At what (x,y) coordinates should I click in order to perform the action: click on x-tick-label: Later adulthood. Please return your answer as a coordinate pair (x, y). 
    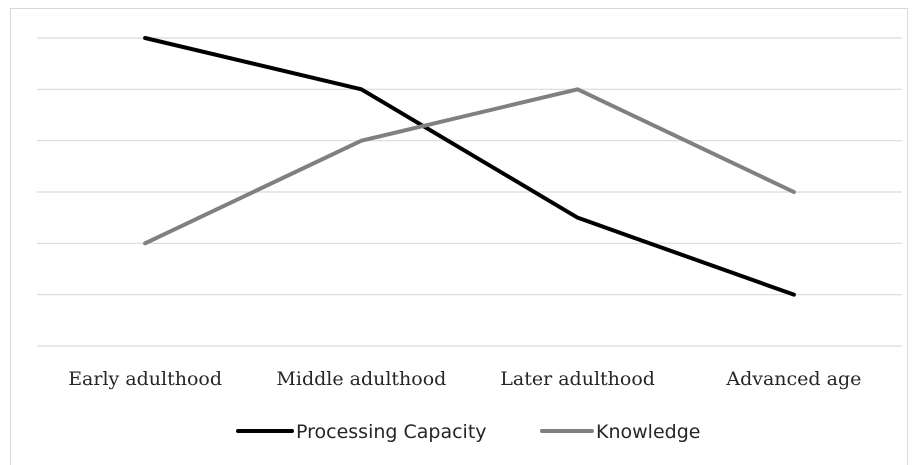
    Looking at the image, I should click on (577, 379).